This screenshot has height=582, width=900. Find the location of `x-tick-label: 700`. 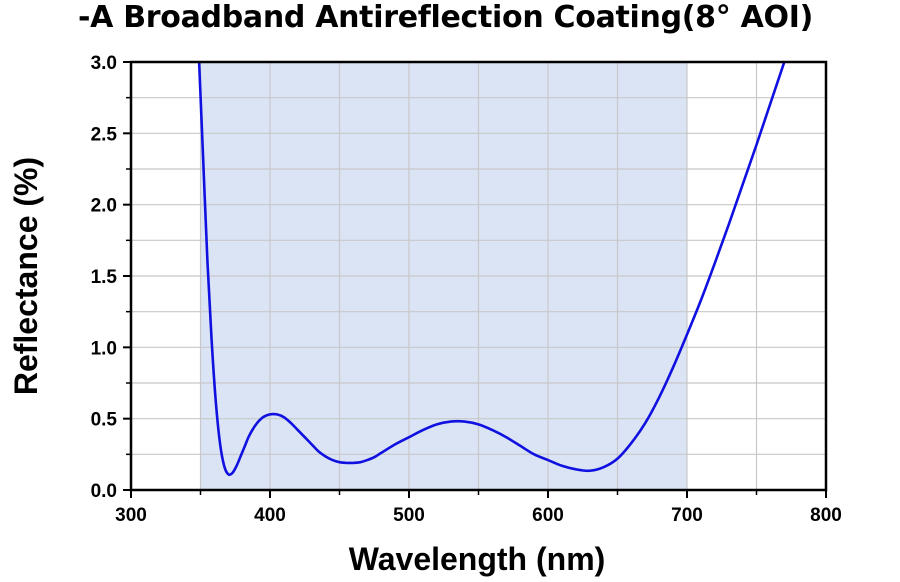

x-tick-label: 700 is located at coordinates (687, 515).